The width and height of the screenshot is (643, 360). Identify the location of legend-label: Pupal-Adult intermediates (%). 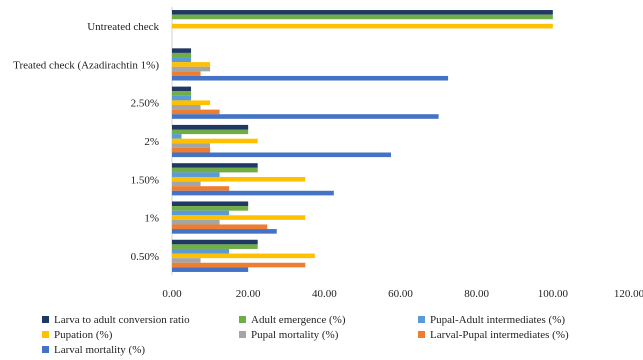
(498, 320).